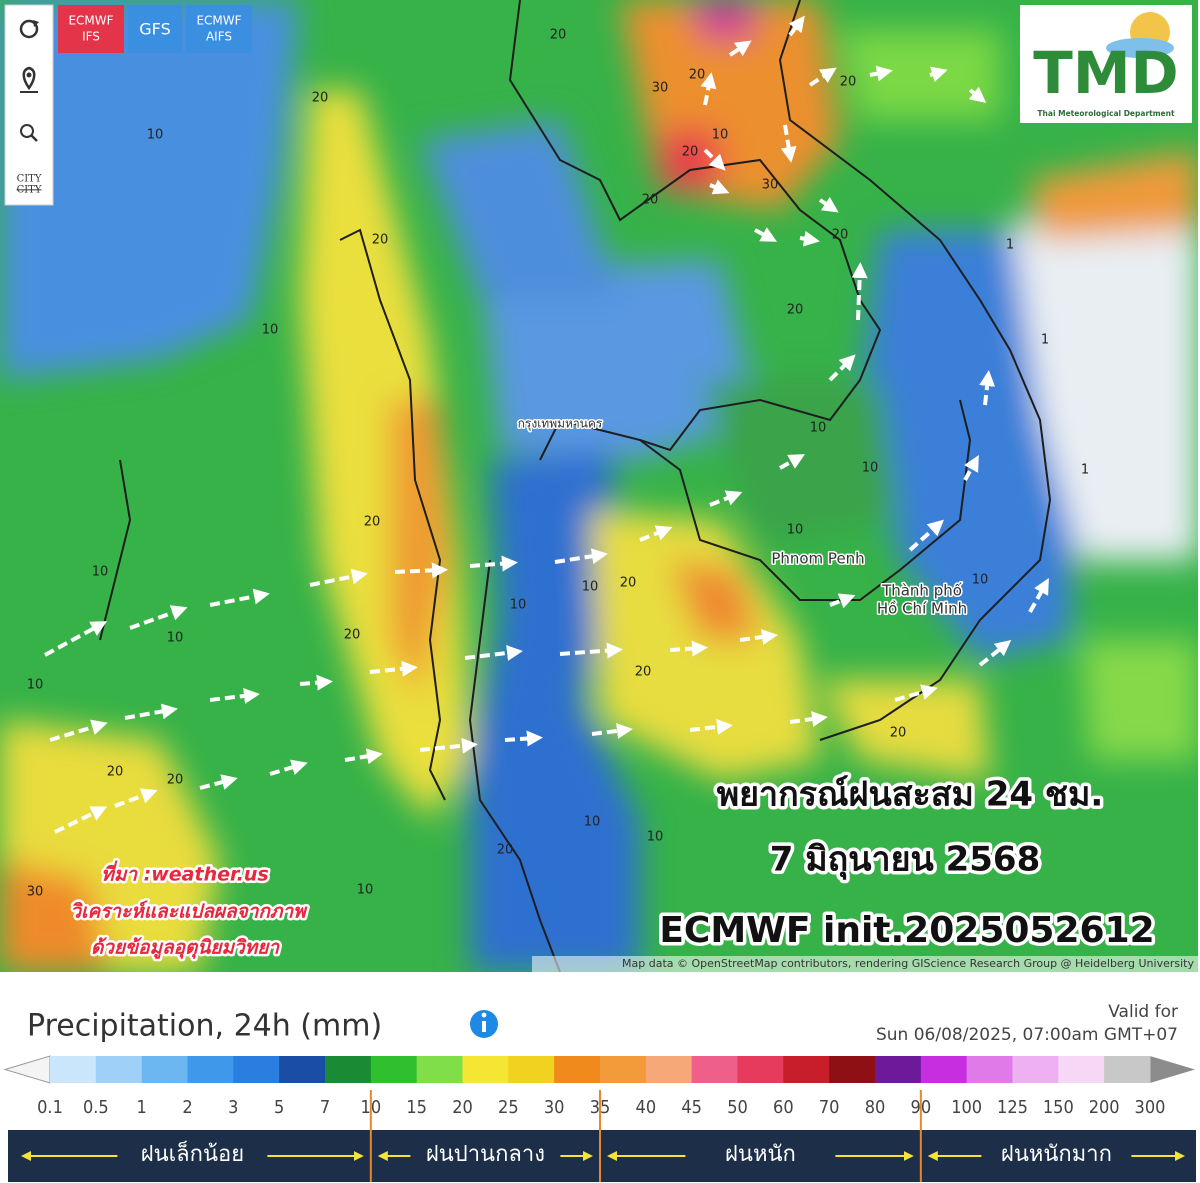 This screenshot has width=1200, height=1183. What do you see at coordinates (142, 1107) in the screenshot?
I see `scale-label: 1` at bounding box center [142, 1107].